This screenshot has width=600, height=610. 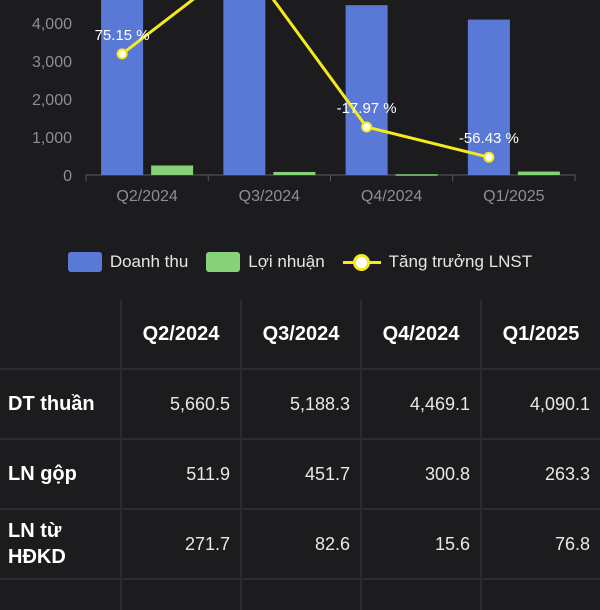 I want to click on profit-swatch, so click(x=223, y=262).